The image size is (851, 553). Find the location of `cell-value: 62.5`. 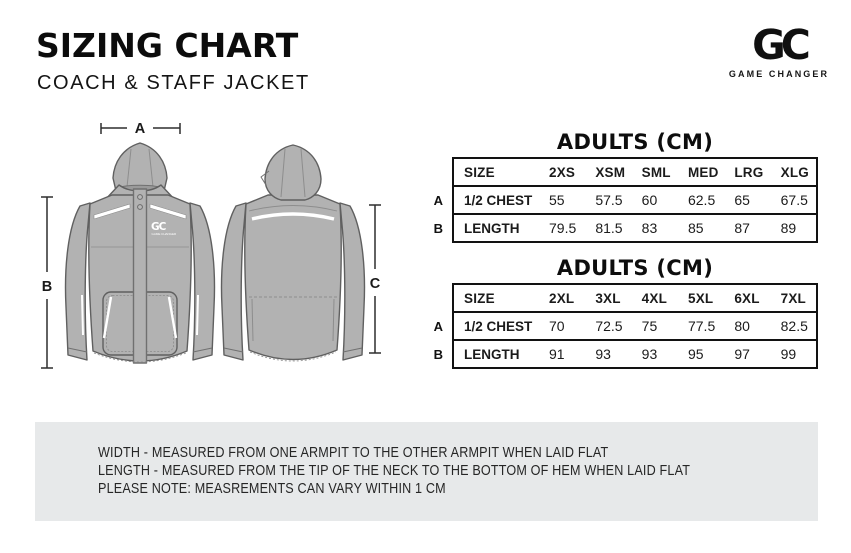

cell-value: 62.5 is located at coordinates (701, 200).